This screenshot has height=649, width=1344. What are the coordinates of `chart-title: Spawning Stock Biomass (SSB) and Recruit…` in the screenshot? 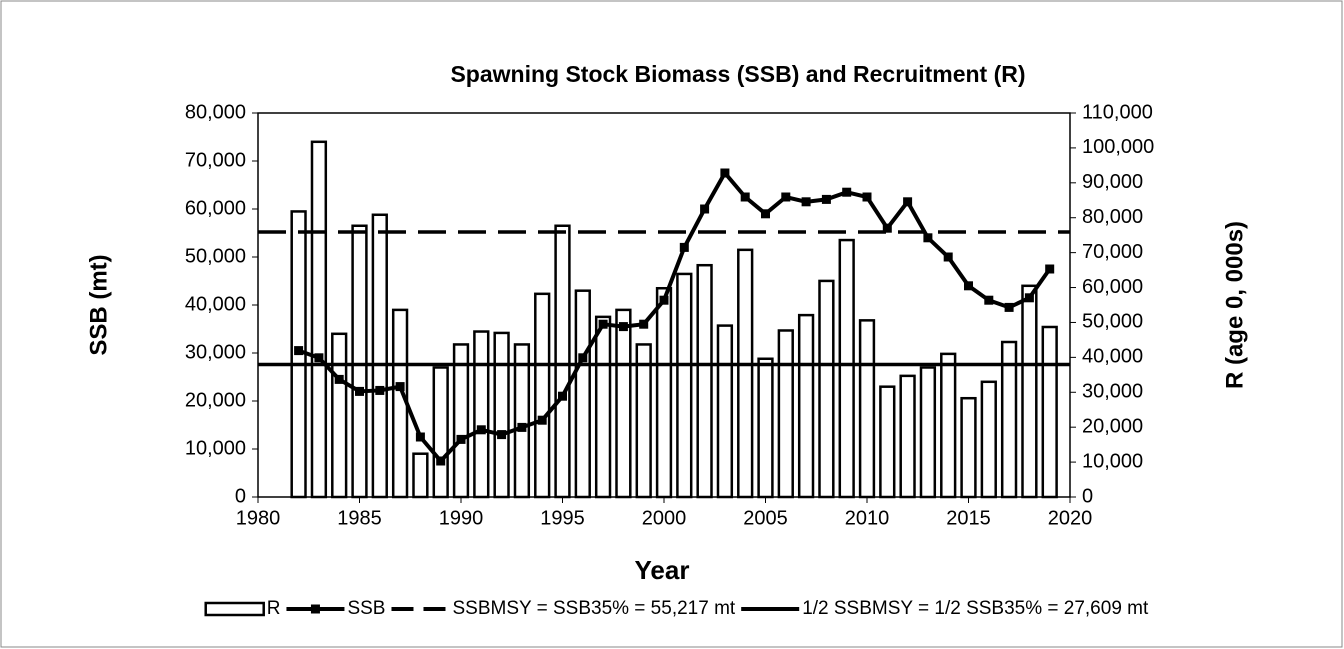 It's located at (737, 74).